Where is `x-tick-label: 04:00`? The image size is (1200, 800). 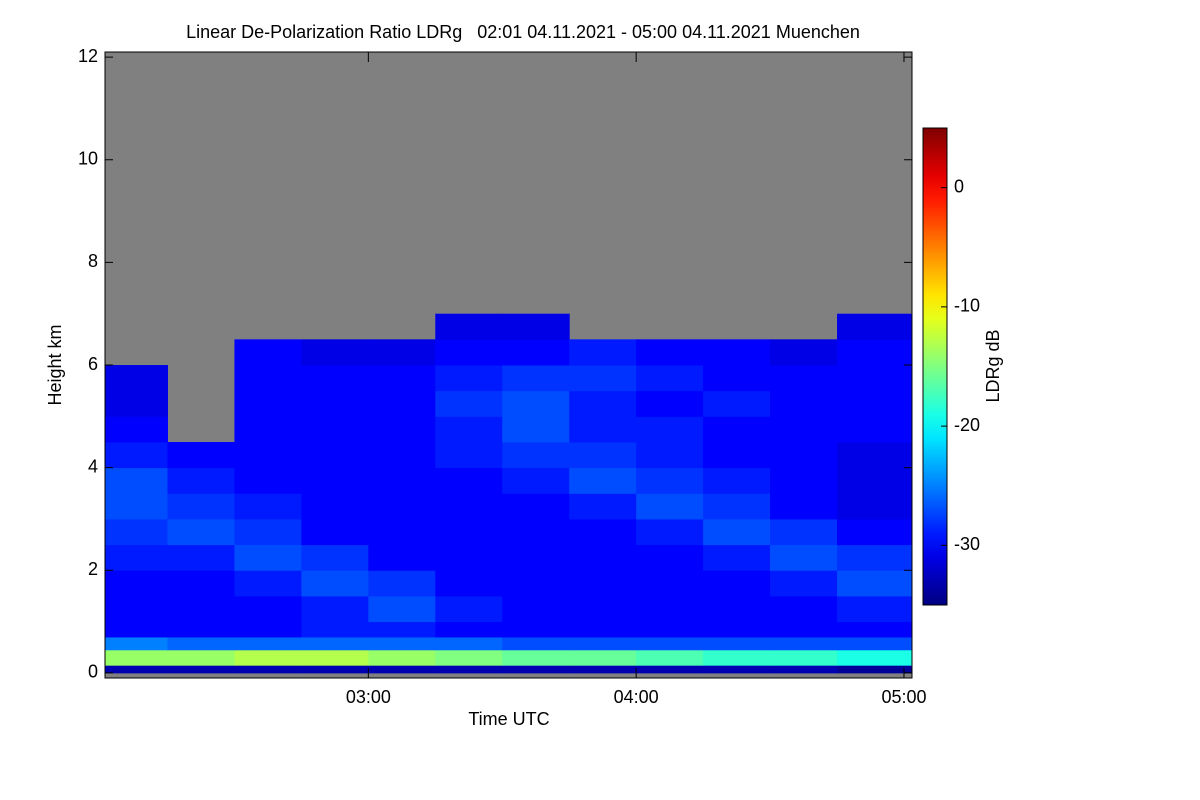 x-tick-label: 04:00 is located at coordinates (636, 697).